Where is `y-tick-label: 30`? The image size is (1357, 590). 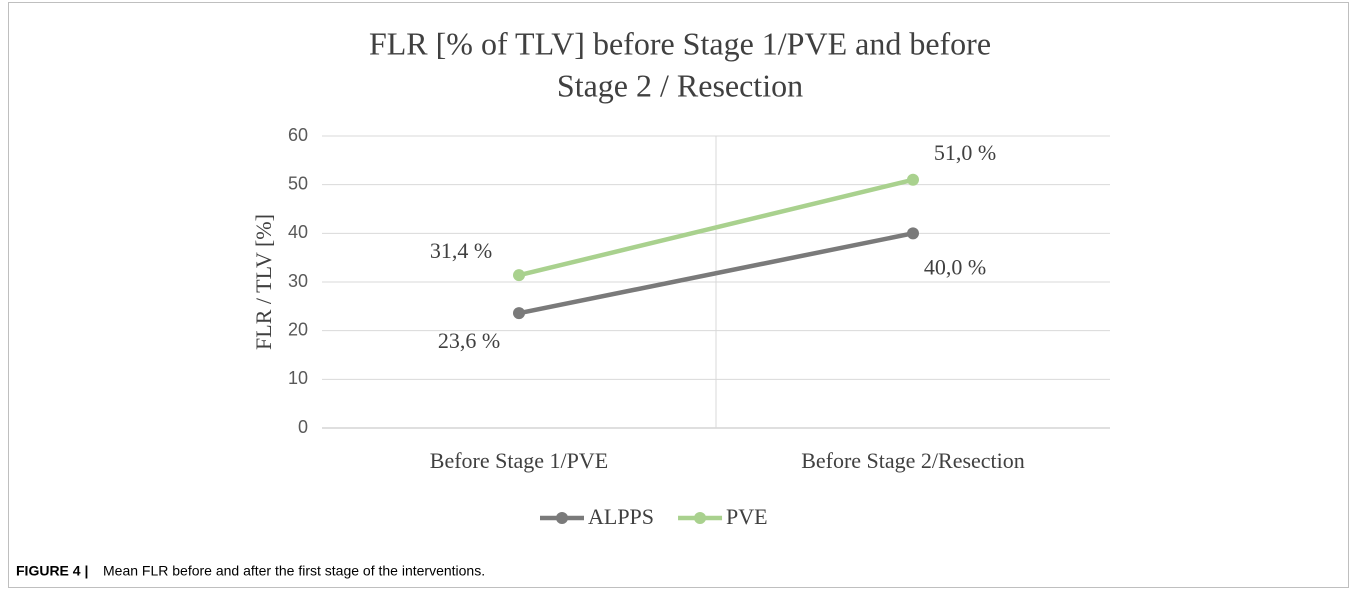
y-tick-label: 30 is located at coordinates (298, 281).